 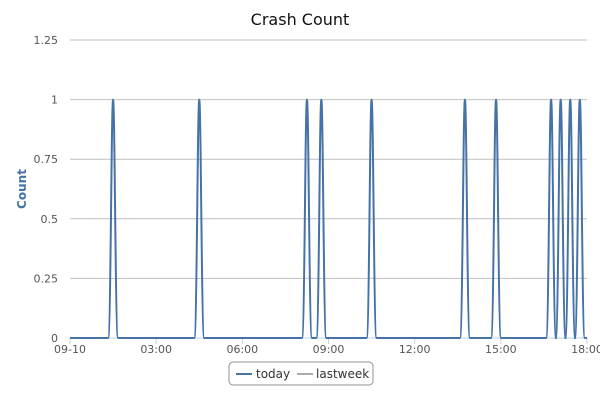 I want to click on y-axis-ticks: 0 0.25 0.5 0.75 1 1.25, so click(x=46, y=189).